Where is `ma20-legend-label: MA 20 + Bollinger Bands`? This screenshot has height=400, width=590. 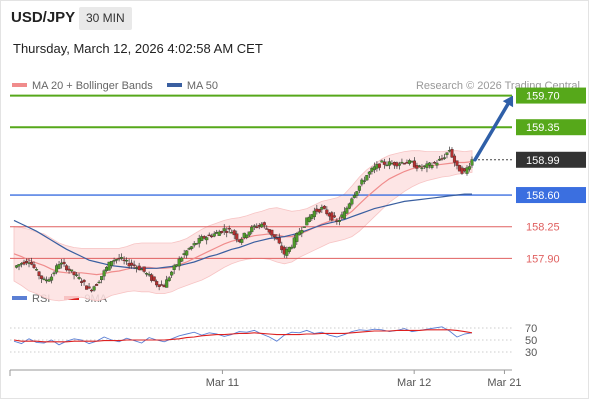 ma20-legend-label: MA 20 + Bollinger Bands is located at coordinates (92, 86).